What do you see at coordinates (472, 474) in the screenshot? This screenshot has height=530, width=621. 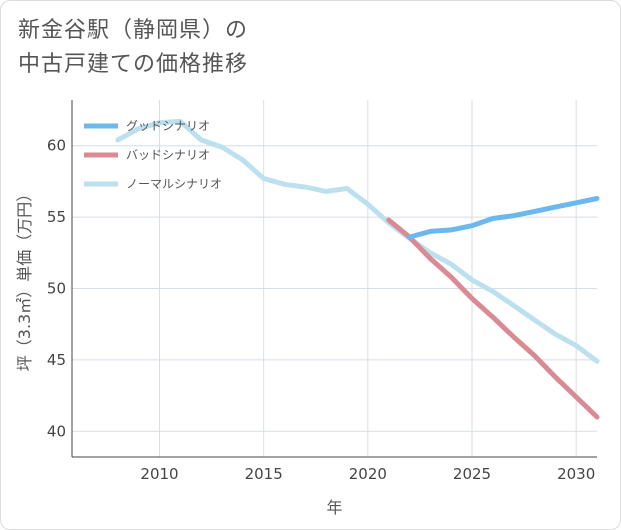 I see `x-tick-label-2025: 2025` at bounding box center [472, 474].